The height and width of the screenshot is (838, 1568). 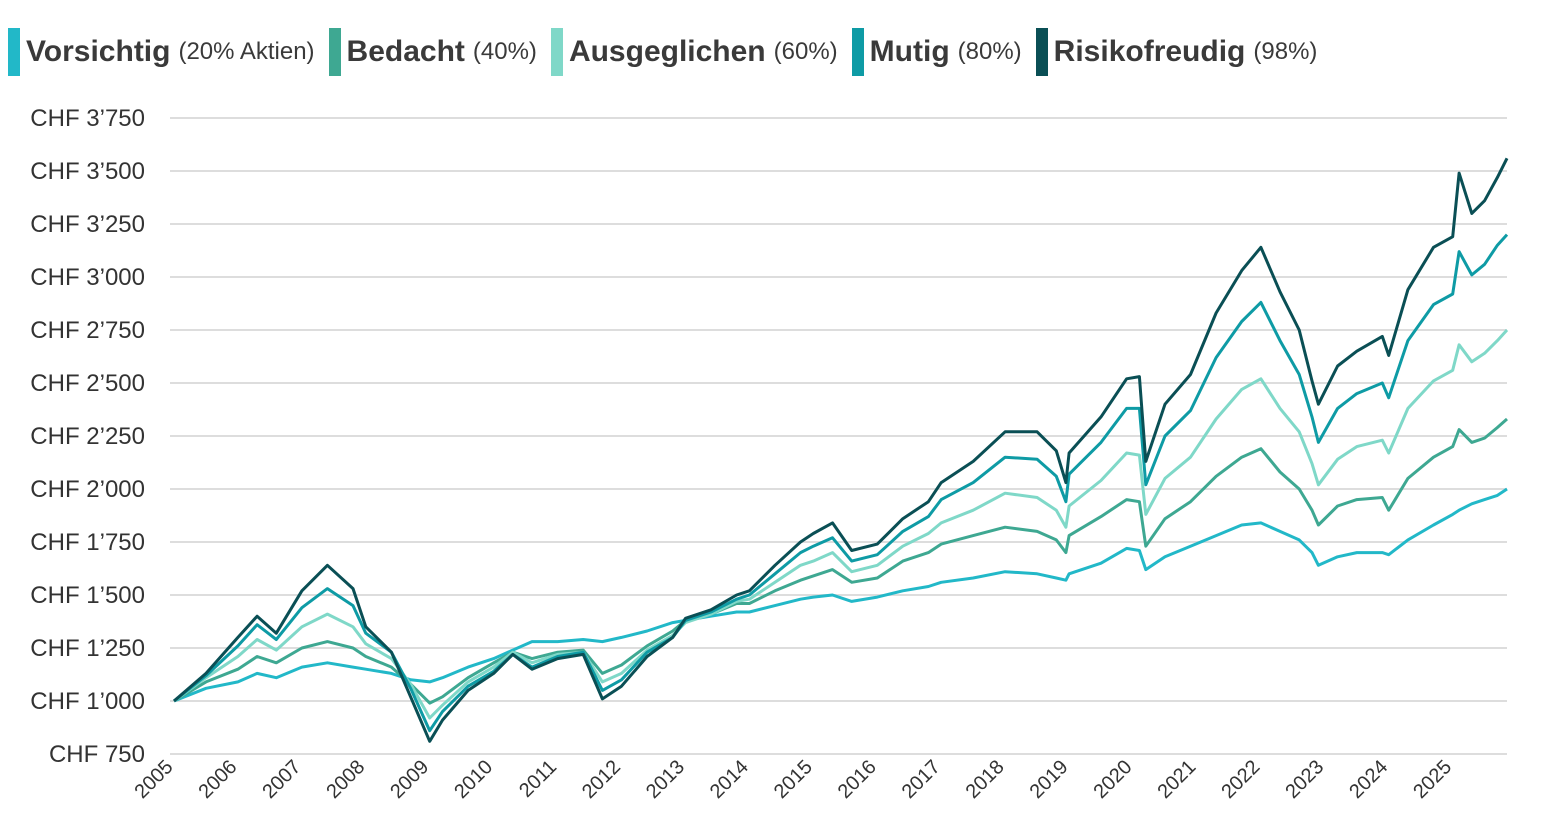 What do you see at coordinates (87, 171) in the screenshot?
I see `y-tick-label: CHF 3’500` at bounding box center [87, 171].